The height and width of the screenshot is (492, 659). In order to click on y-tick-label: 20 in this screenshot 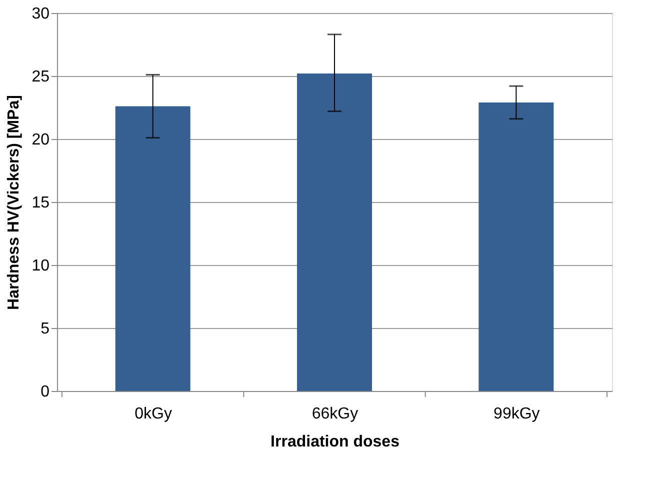, I will do `click(41, 140)`.